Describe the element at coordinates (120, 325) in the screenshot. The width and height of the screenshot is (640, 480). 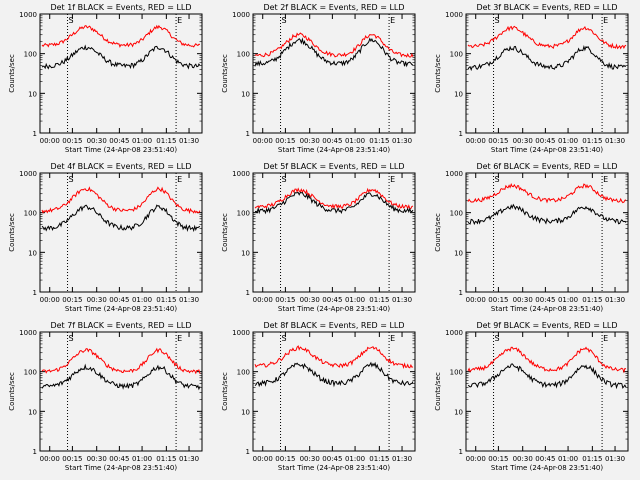
I see `panel-title: Det 7f BLACK = Events, RED = LLD` at that location.